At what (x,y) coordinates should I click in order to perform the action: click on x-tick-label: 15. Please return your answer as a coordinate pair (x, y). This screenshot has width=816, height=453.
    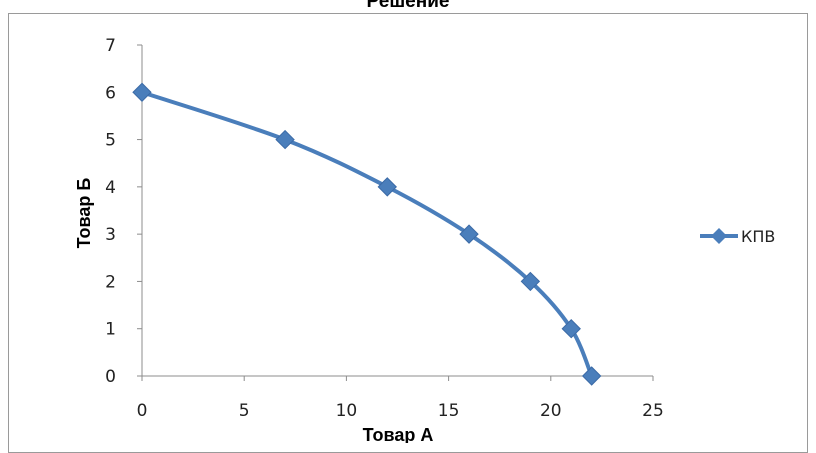
    Looking at the image, I should click on (449, 411).